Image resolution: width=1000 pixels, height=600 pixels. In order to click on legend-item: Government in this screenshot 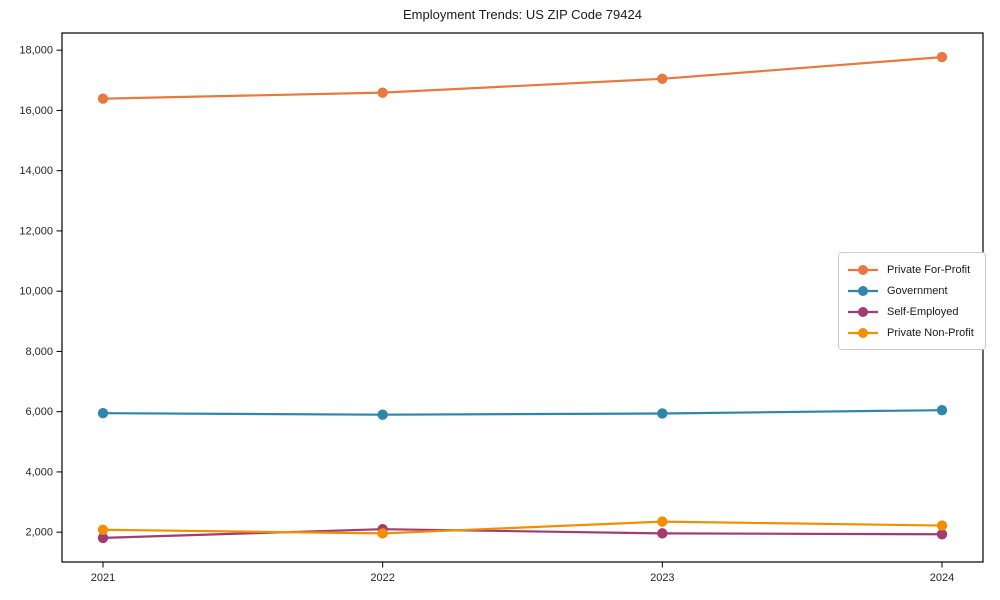, I will do `click(910, 290)`.